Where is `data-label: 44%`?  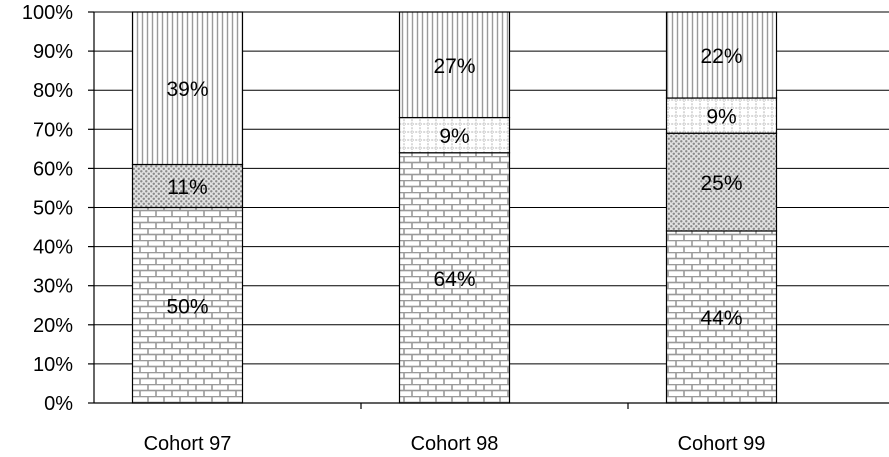 data-label: 44% is located at coordinates (721, 318).